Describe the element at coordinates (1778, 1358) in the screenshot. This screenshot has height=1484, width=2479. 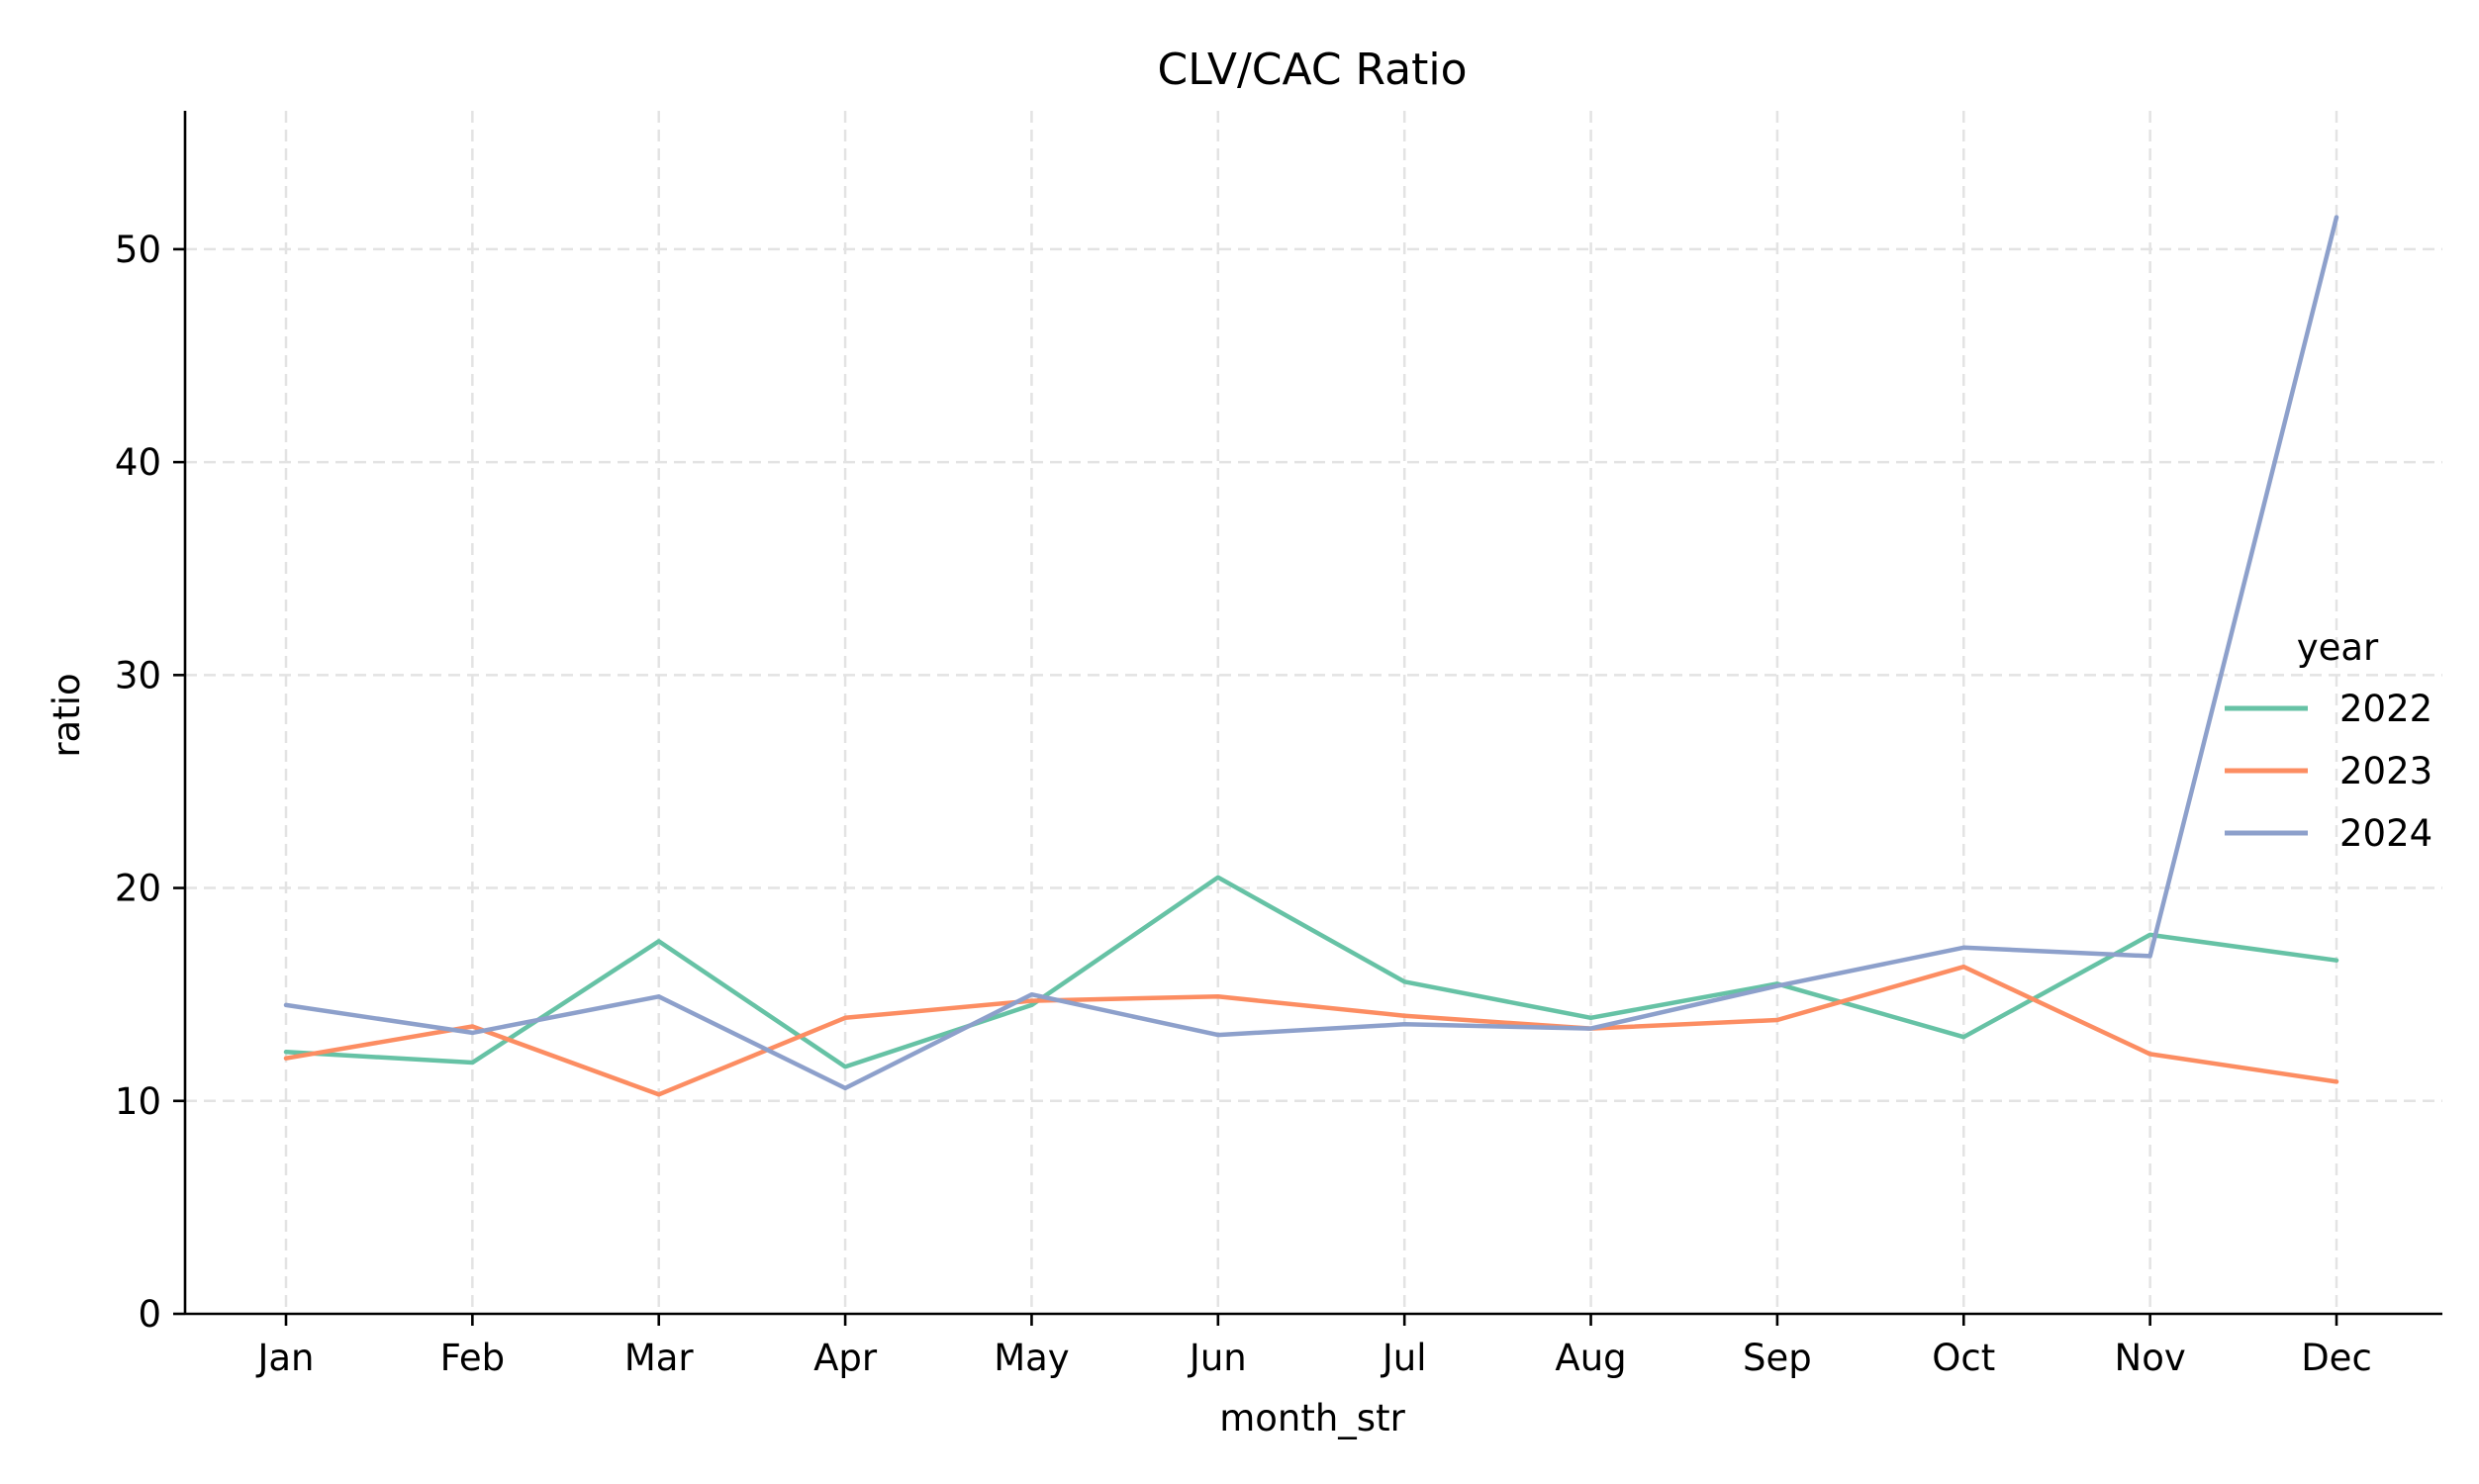
I see `x-tick-label: Sep` at that location.